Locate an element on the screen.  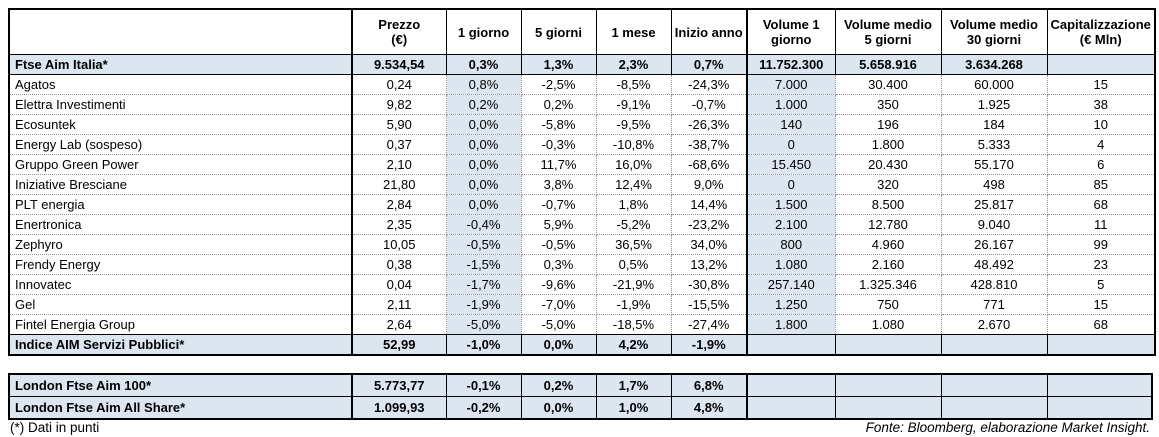
cell-anno: -1,9% is located at coordinates (709, 345).